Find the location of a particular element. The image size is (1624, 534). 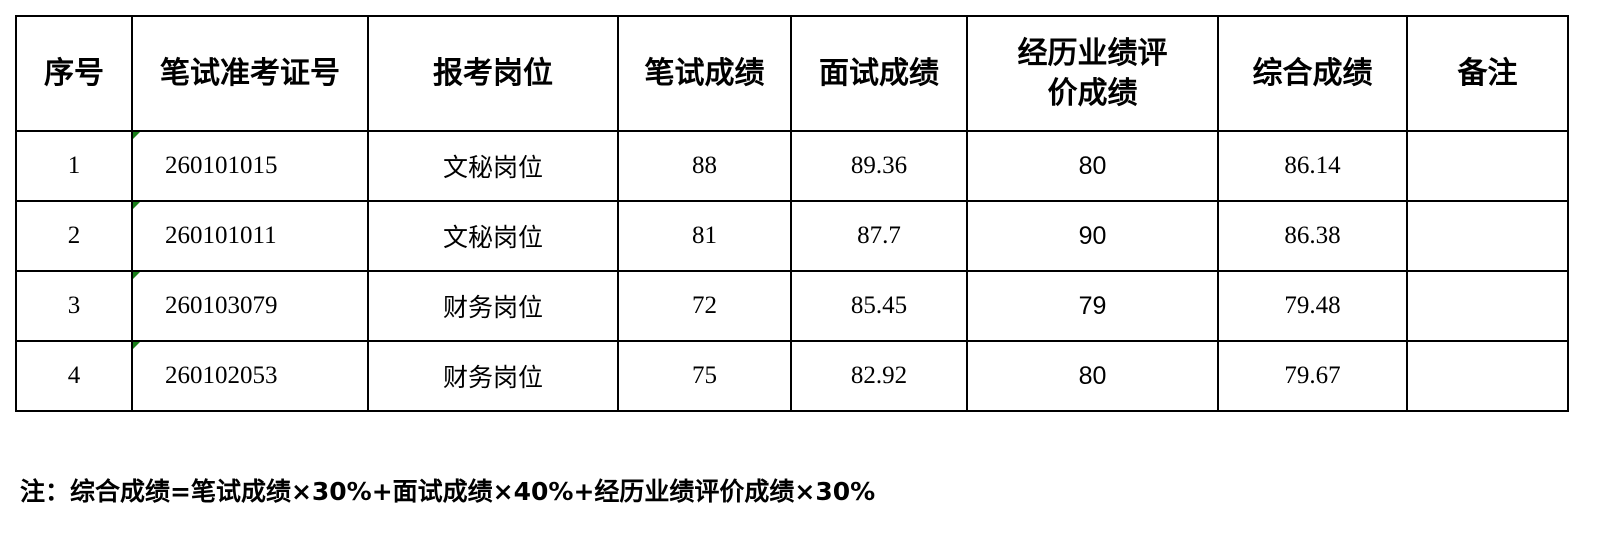

exam-id-cell: 260103079 is located at coordinates (250, 306).